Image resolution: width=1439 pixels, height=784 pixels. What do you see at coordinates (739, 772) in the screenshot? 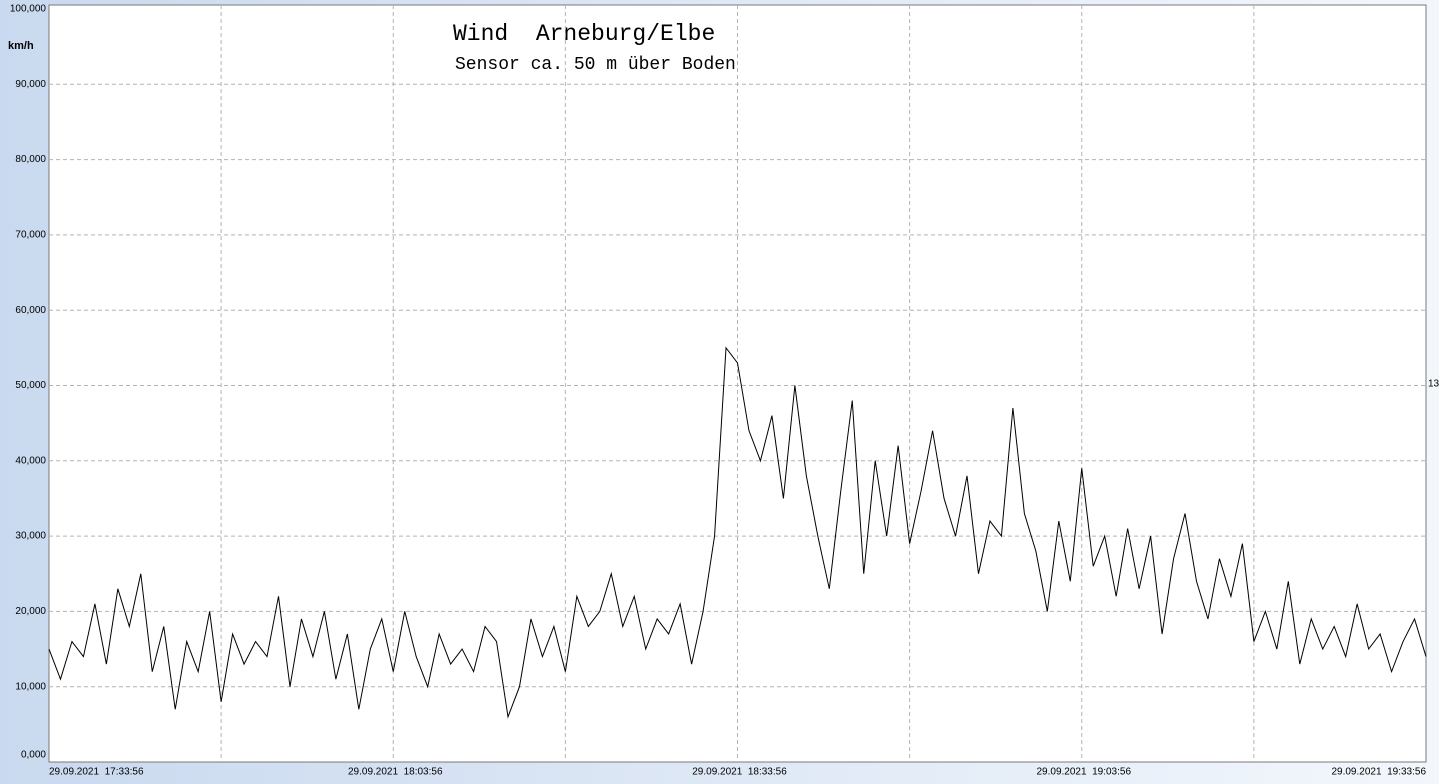
I see `x-tick-label: 29.09.2021 18:33:56` at bounding box center [739, 772].